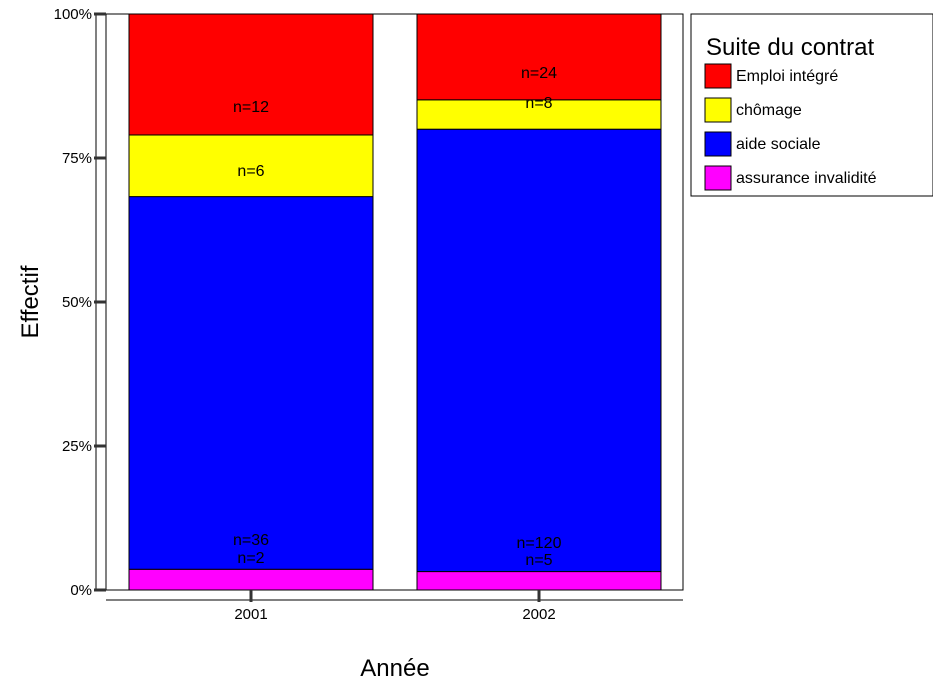 The height and width of the screenshot is (687, 933). Describe the element at coordinates (539, 73) in the screenshot. I see `data-label-2002-emploi-integre: n=24` at that location.